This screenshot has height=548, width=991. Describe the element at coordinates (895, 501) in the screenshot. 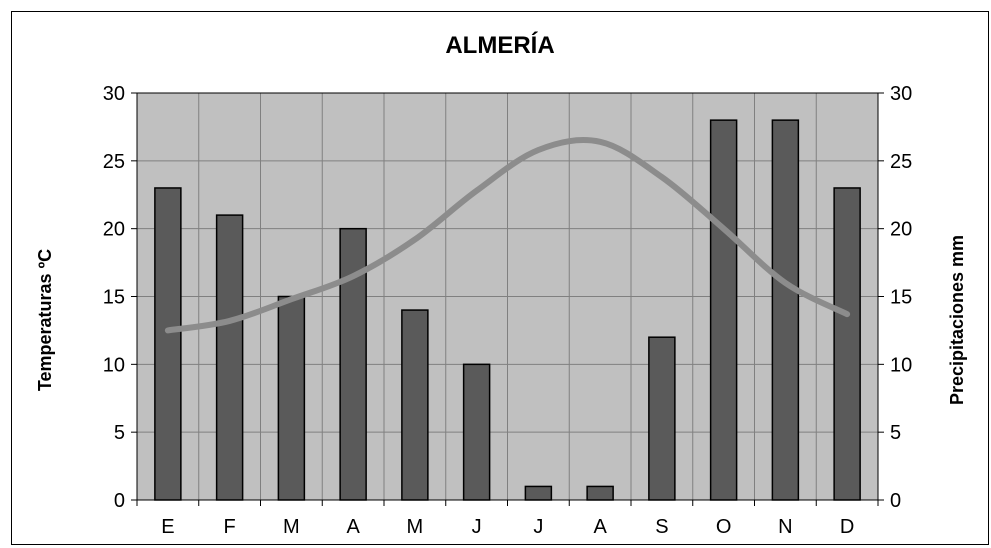

I see `y-tick-label-right: 0` at that location.